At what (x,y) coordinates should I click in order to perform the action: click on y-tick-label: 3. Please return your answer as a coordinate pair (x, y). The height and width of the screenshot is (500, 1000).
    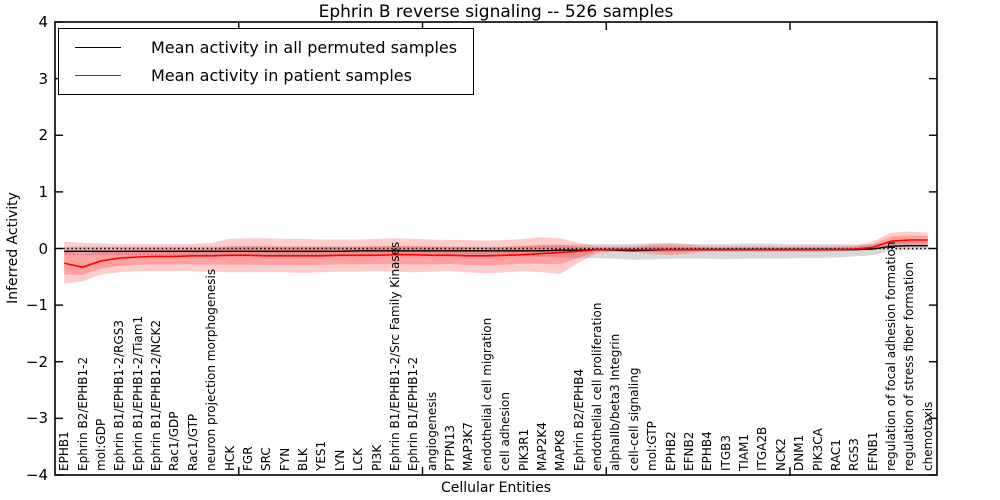
    Looking at the image, I should click on (43, 78).